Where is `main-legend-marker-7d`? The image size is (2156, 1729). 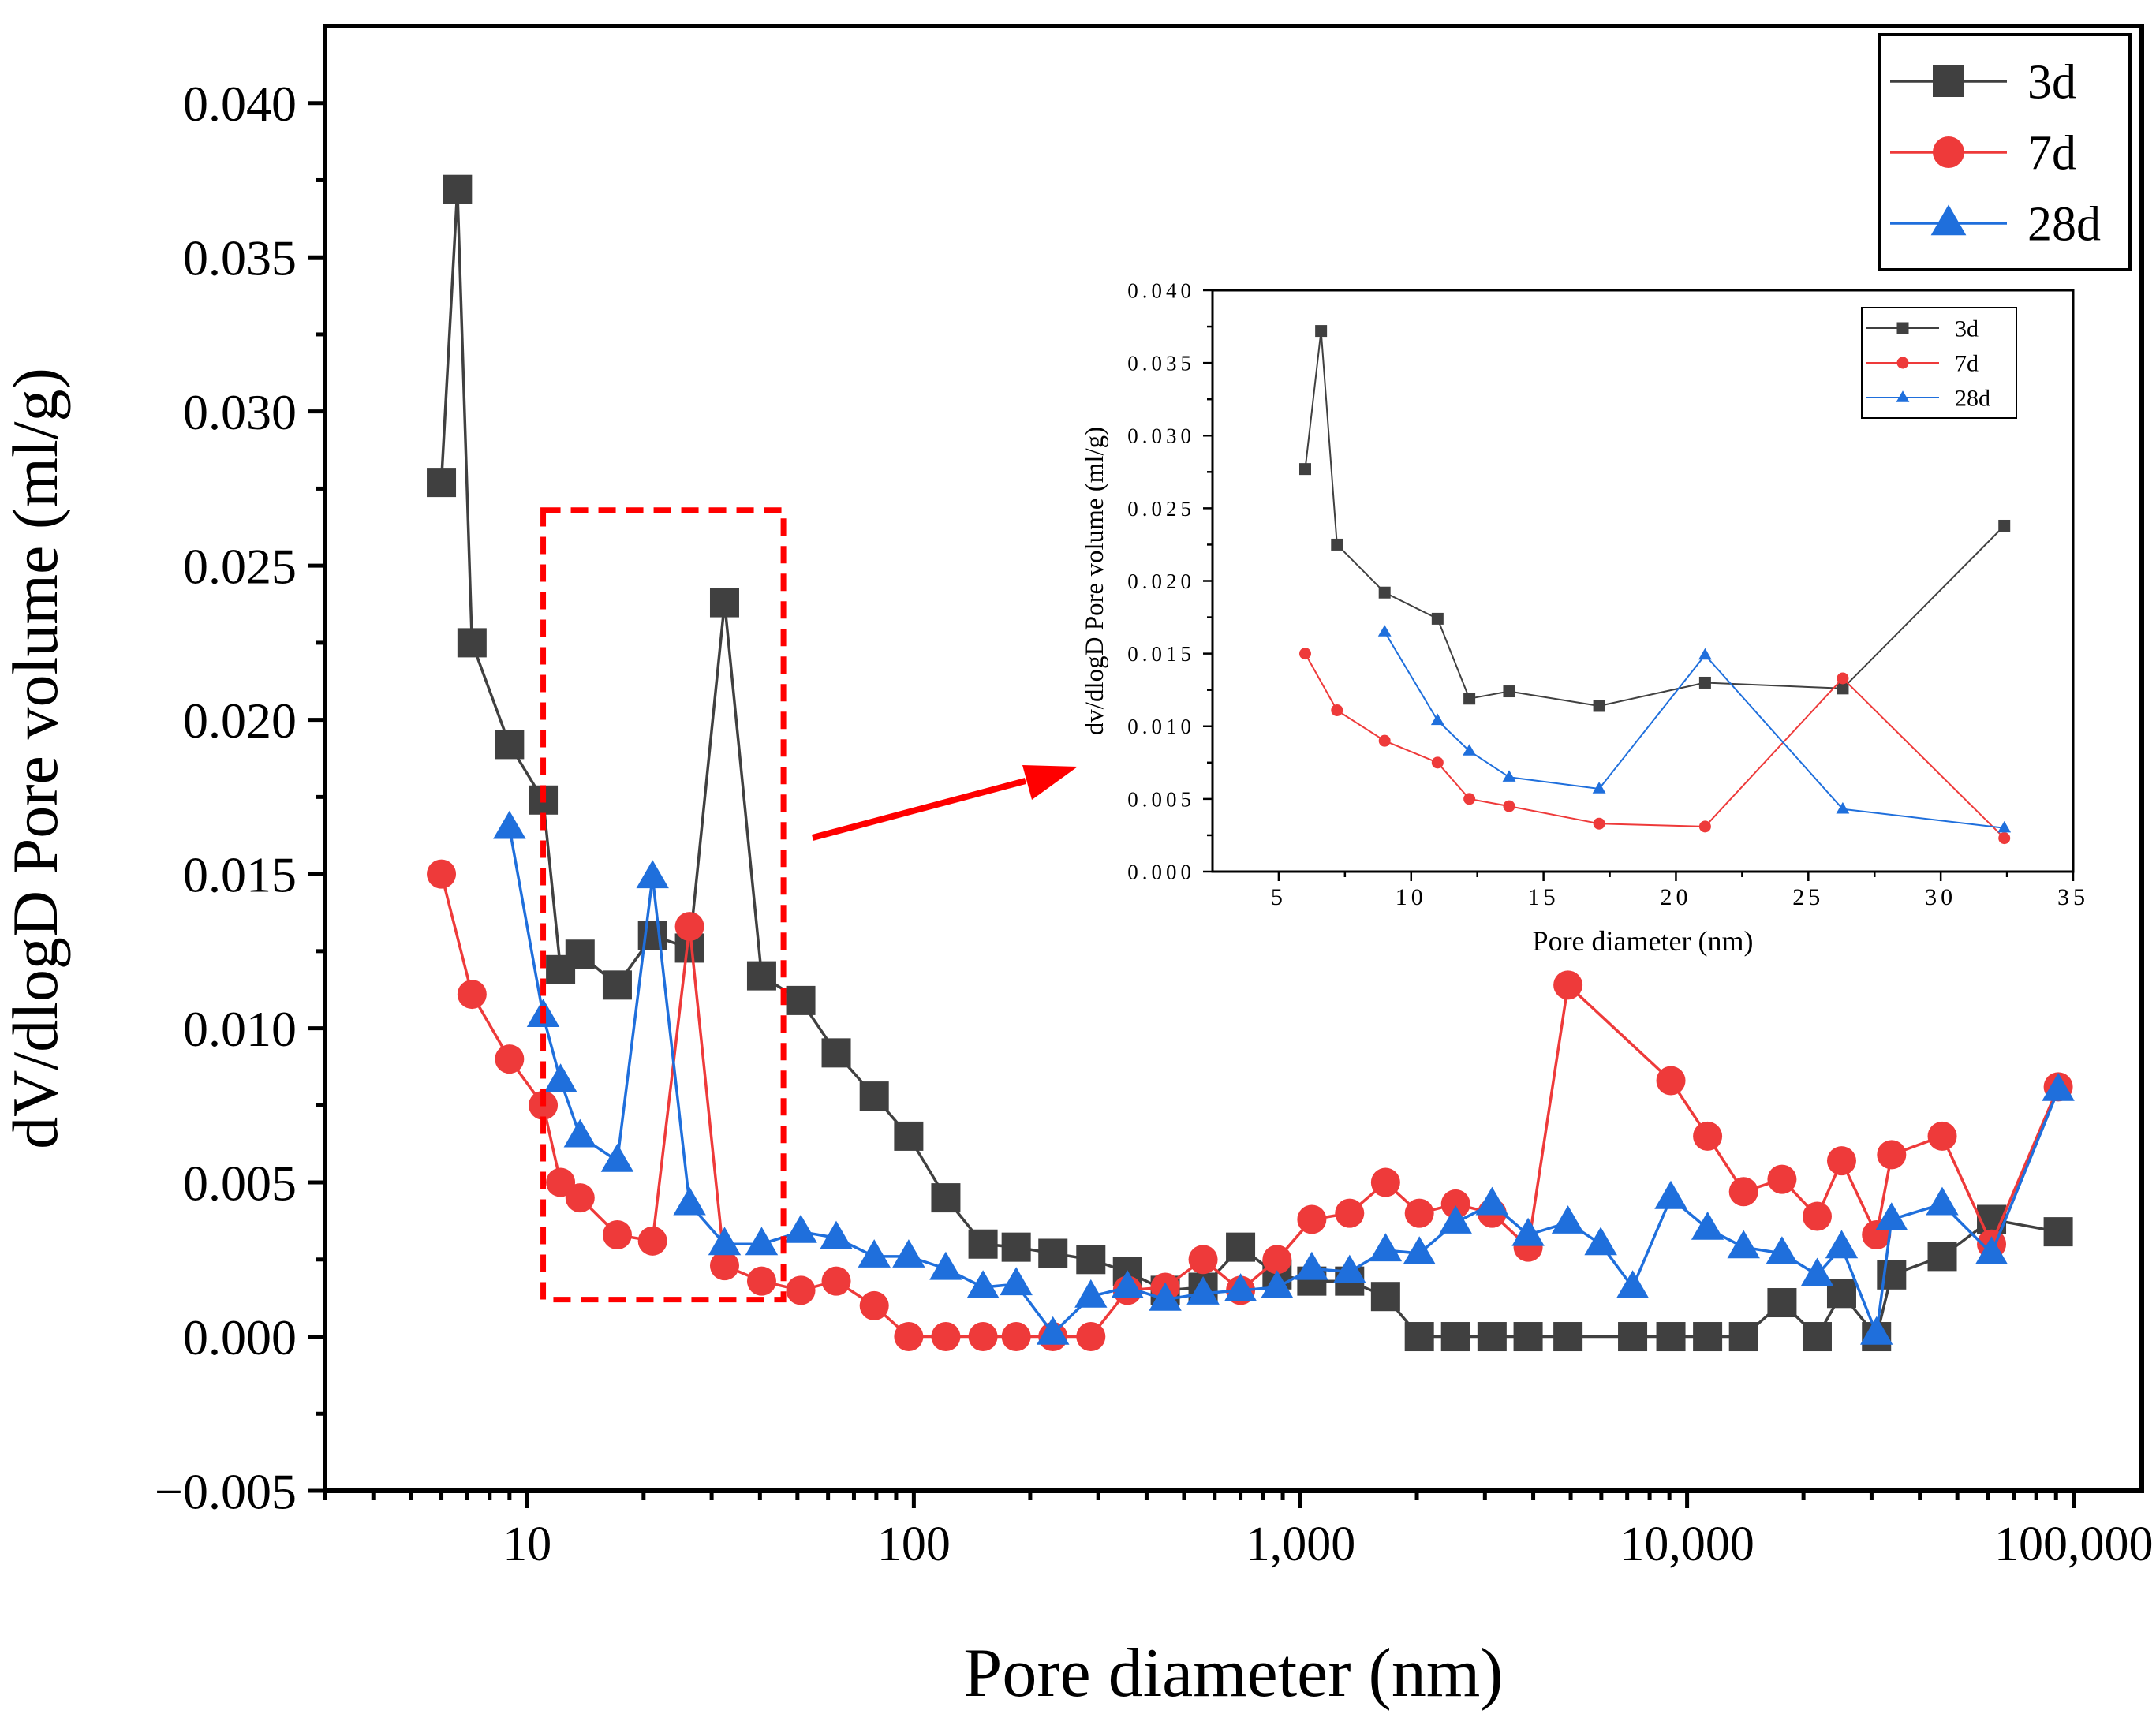
main-legend-marker-7d is located at coordinates (1949, 152).